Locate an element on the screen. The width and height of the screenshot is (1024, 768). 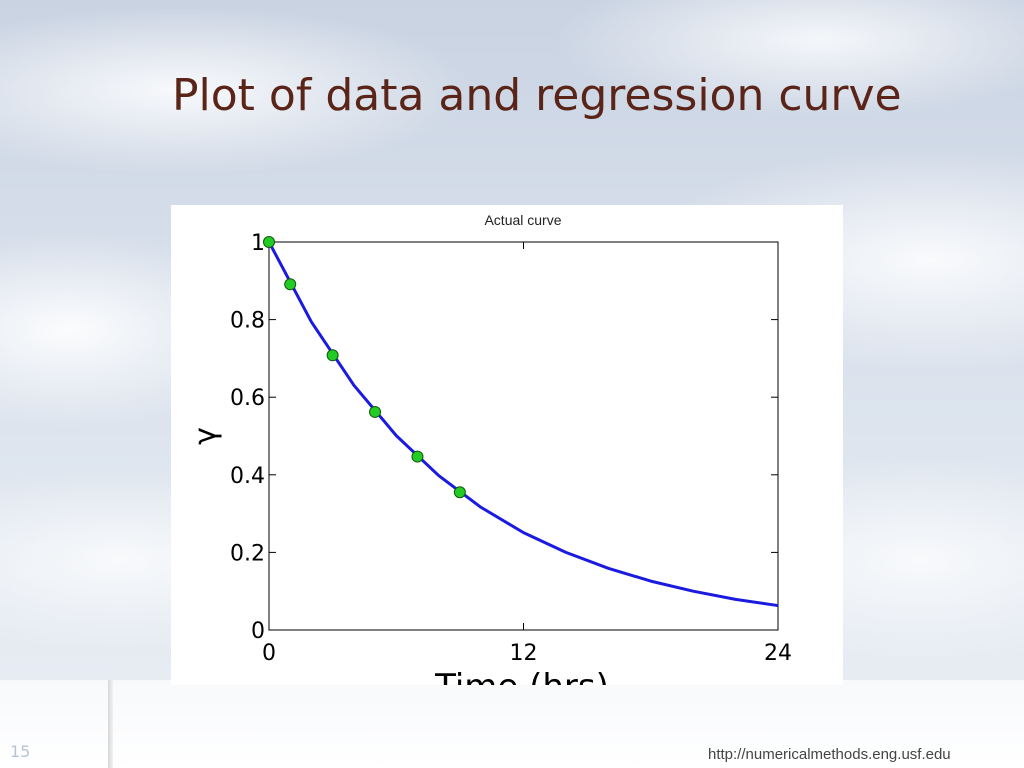
y-axis-label: γ is located at coordinates (205, 436).